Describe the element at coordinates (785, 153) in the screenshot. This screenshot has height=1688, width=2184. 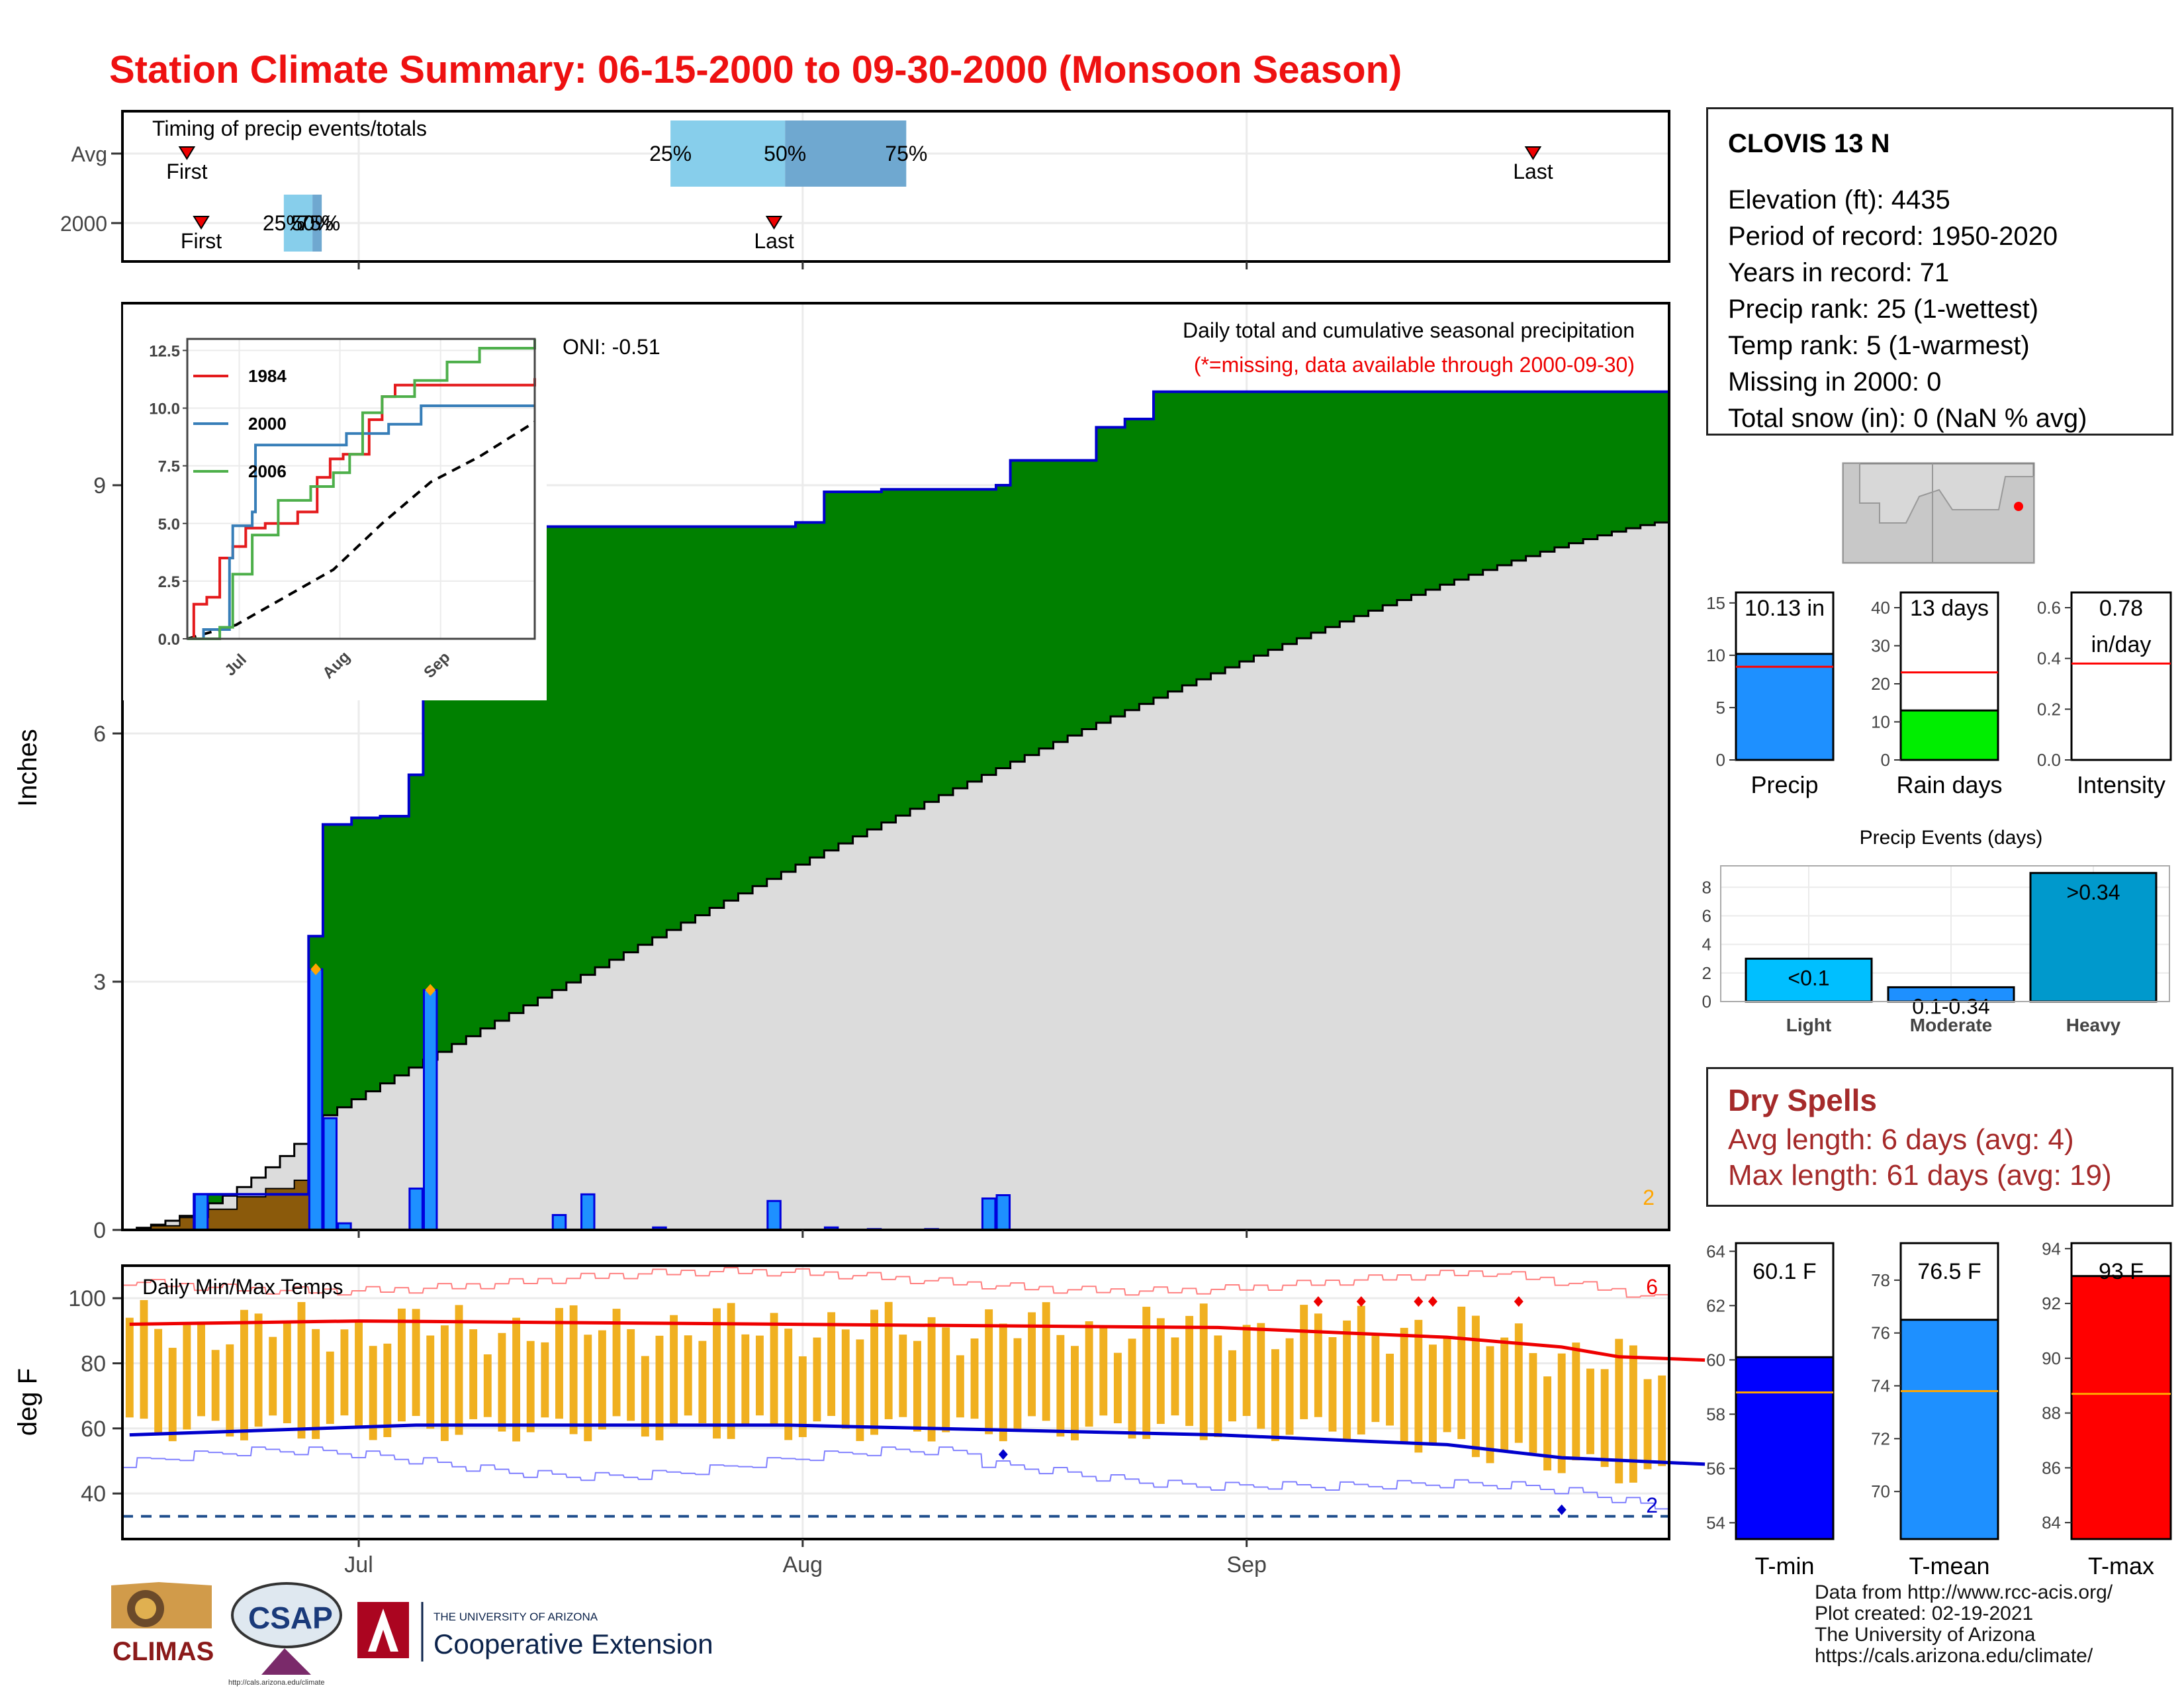
I see `timing-q50-label: 50%` at that location.